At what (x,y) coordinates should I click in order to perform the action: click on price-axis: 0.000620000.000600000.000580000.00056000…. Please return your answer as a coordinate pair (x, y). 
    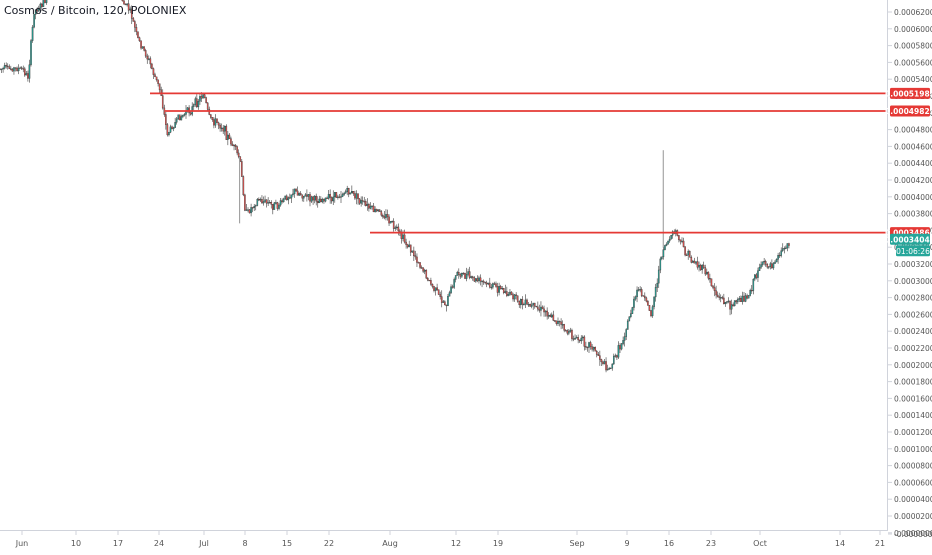
    Looking at the image, I should click on (910, 269).